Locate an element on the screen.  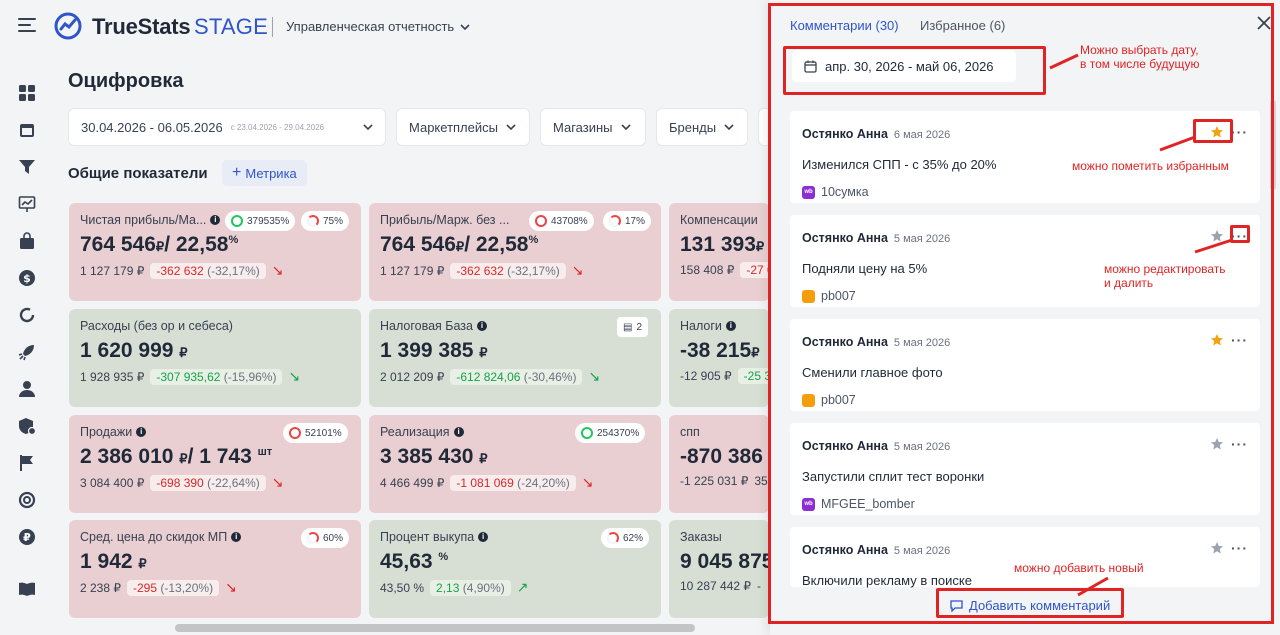
comment-author: Остянко Анна is located at coordinates (845, 446).